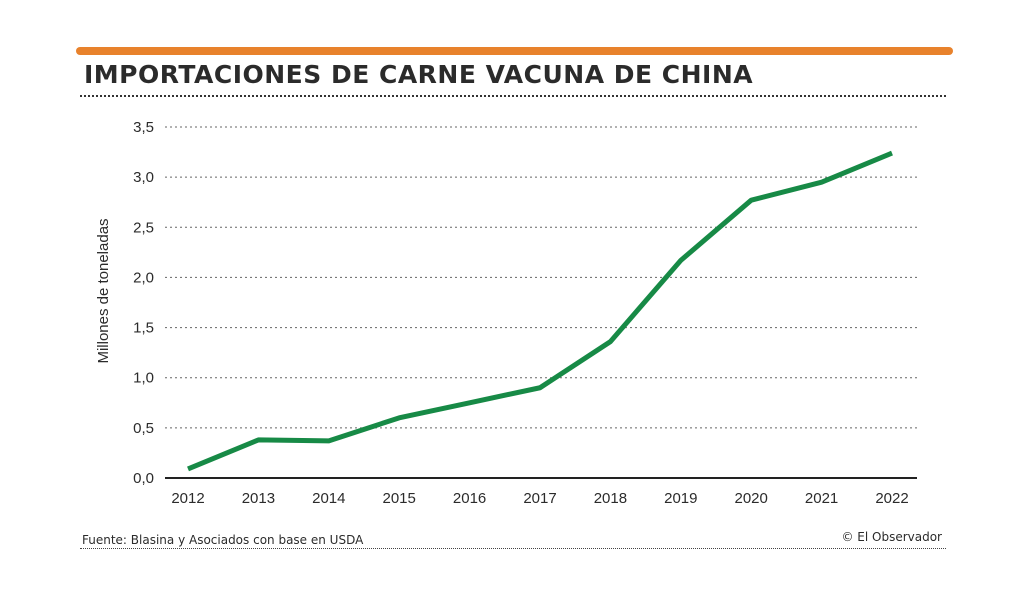  Describe the element at coordinates (751, 498) in the screenshot. I see `x-tick-label: 2020` at that location.